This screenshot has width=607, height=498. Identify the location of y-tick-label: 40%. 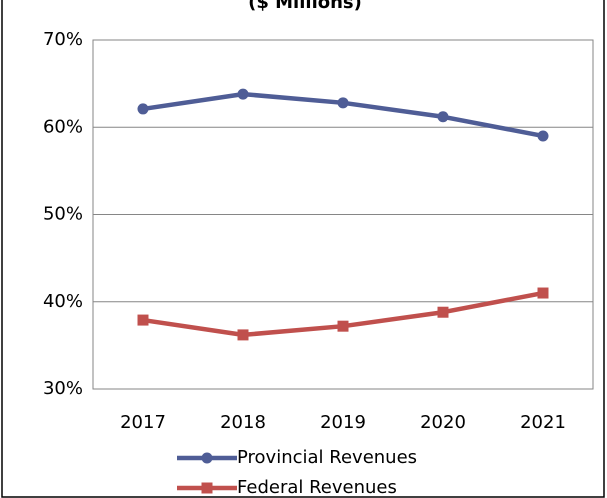
(63, 301).